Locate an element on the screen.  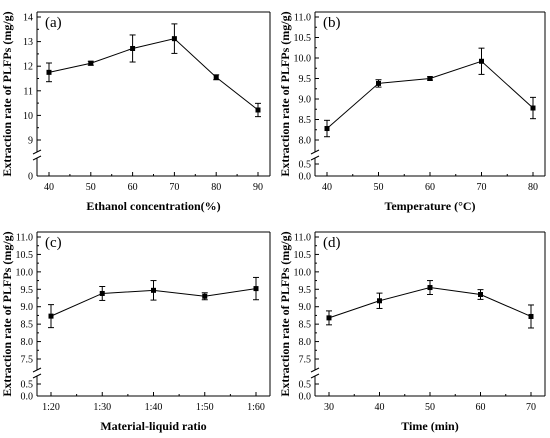
x-axis-title: Ethanol concentration(%) is located at coordinates (153, 206).